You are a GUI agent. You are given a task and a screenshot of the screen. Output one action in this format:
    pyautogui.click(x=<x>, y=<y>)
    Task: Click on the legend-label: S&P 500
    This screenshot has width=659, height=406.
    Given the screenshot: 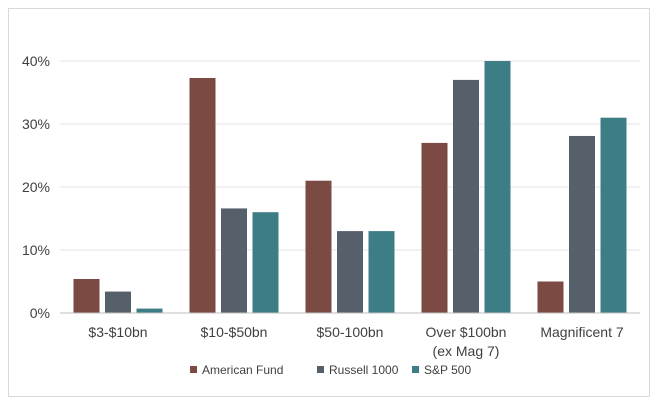 What is the action you would take?
    pyautogui.click(x=447, y=370)
    